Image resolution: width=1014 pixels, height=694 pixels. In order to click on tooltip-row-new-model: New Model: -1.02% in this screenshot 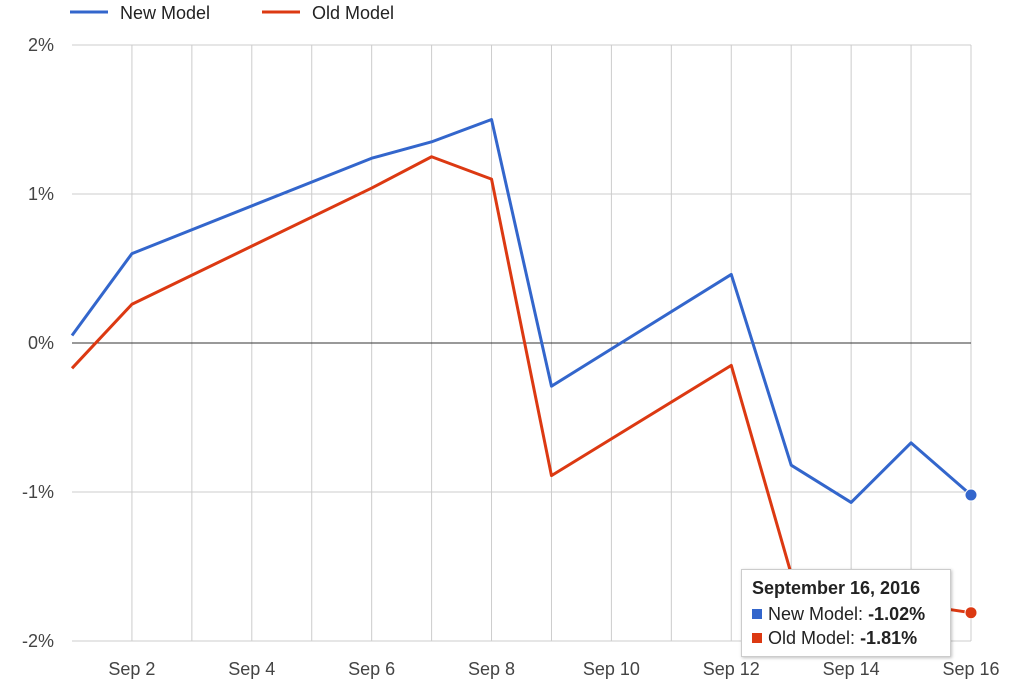, I will do `click(846, 614)`.